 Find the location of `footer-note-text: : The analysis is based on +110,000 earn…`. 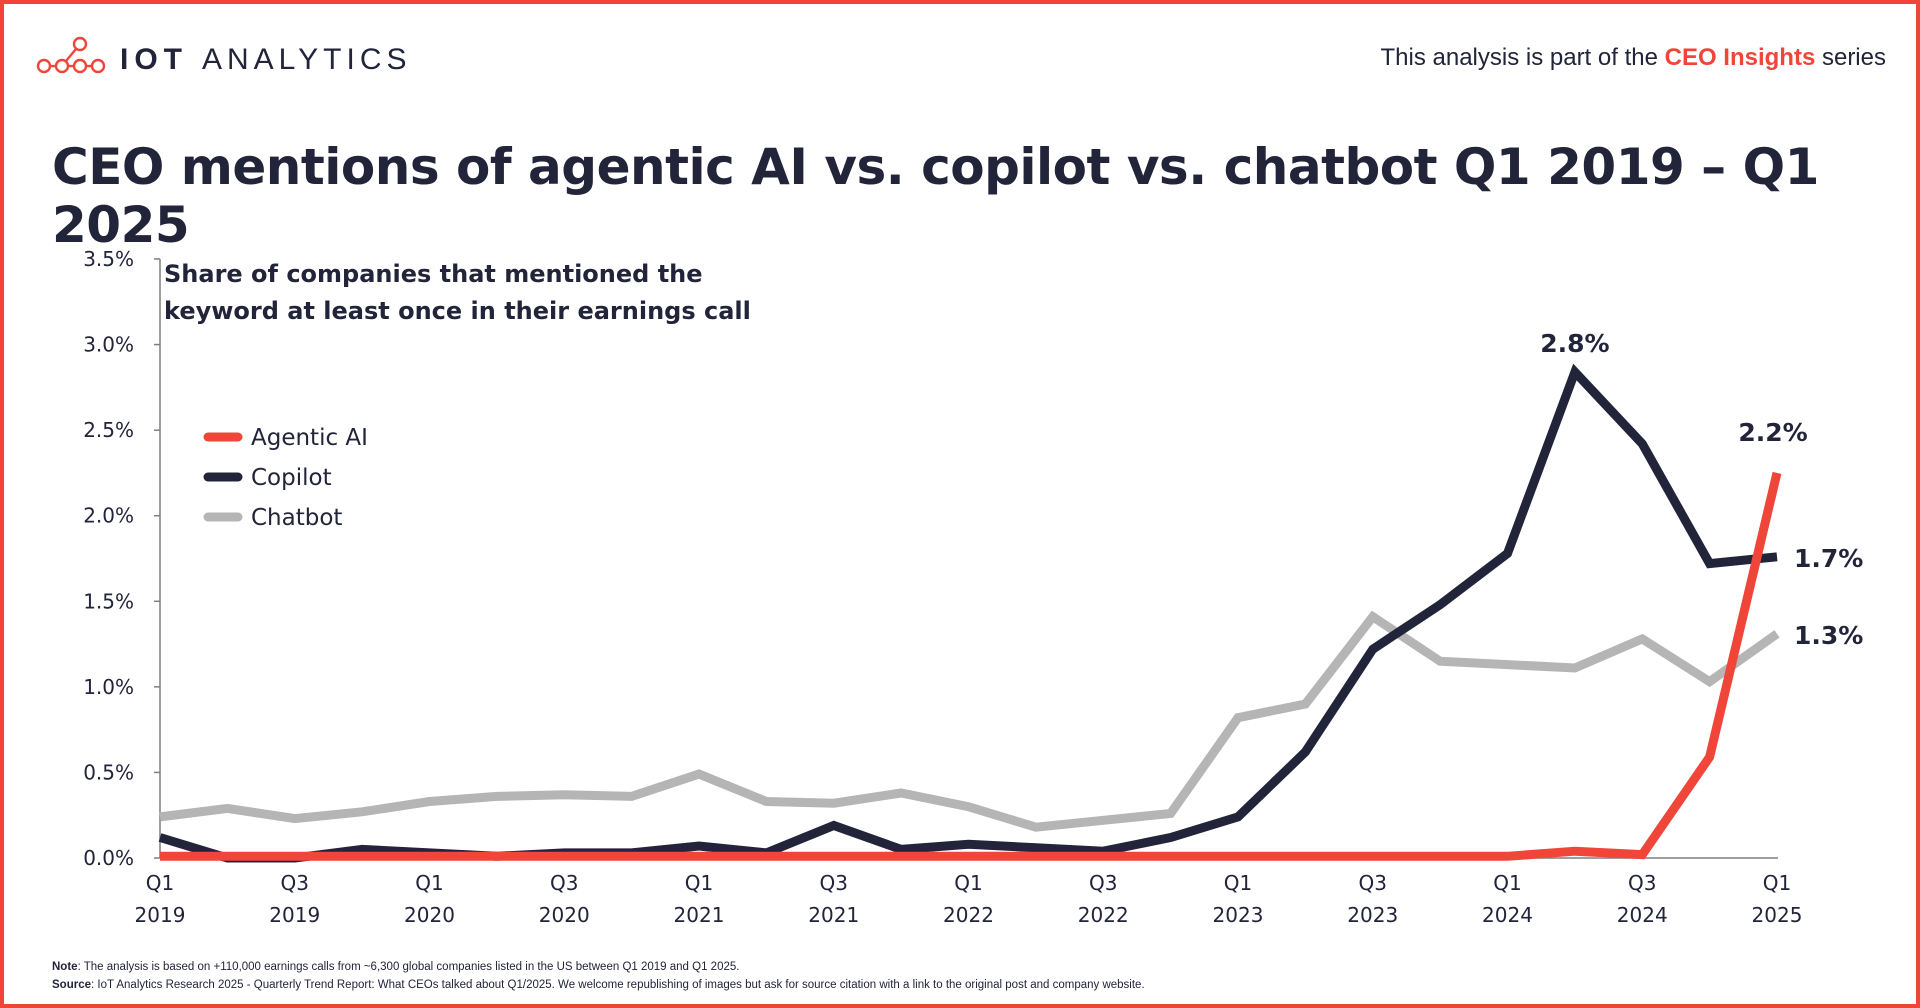

footer-note-text: : The analysis is based on +110,000 earn… is located at coordinates (408, 967).